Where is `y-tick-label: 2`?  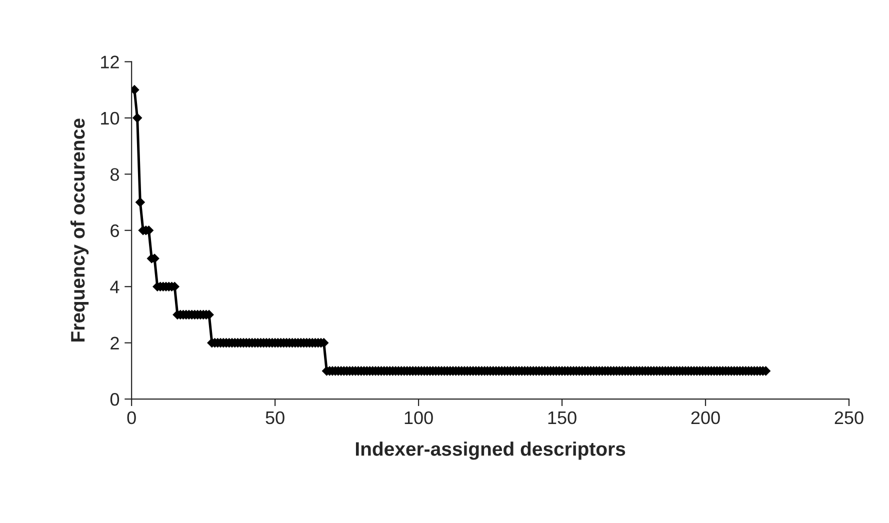 y-tick-label: 2 is located at coordinates (114, 343).